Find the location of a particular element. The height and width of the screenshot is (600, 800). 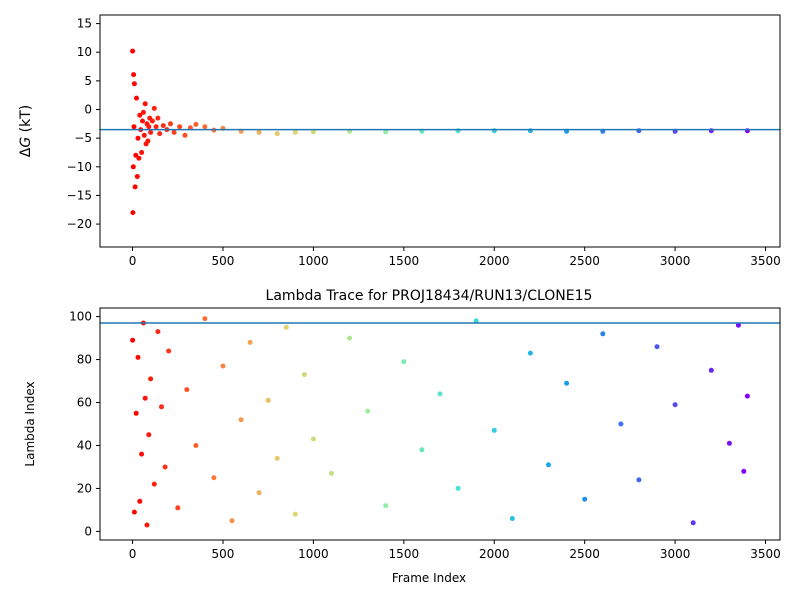

delta-g-x-ticks: 0 500 1000 1500 2000 2500 3000 3500 is located at coordinates (455, 257).